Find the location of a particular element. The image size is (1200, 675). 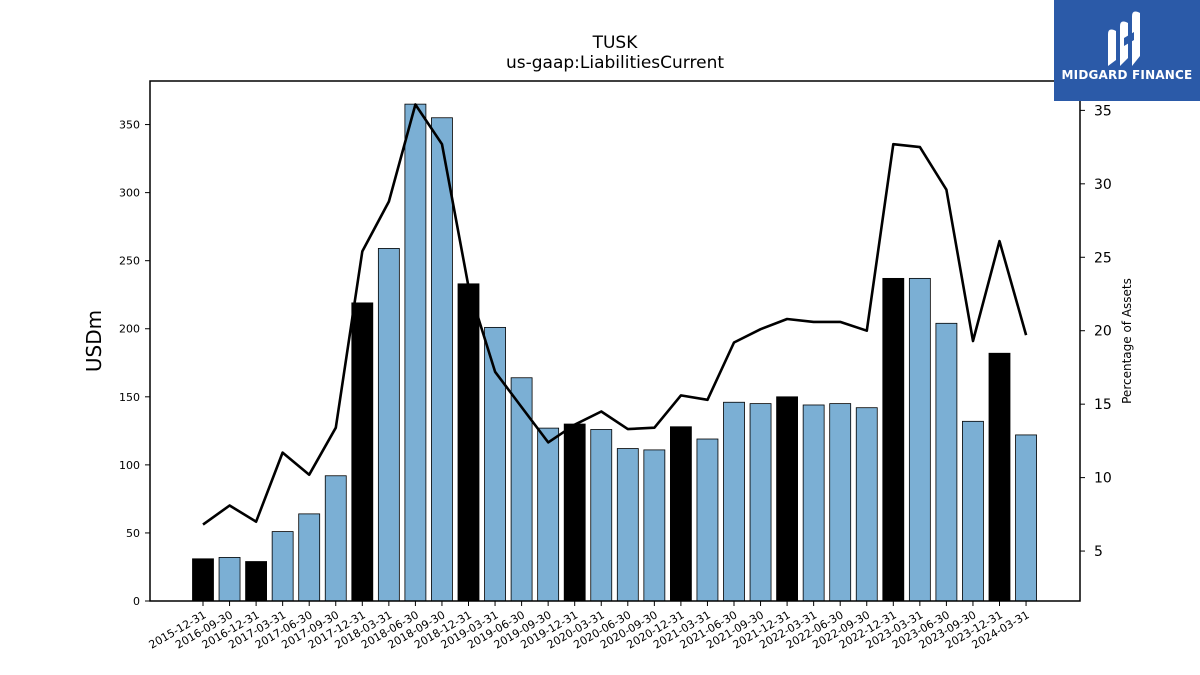

y2-tick-label: 25 is located at coordinates (1103, 258).